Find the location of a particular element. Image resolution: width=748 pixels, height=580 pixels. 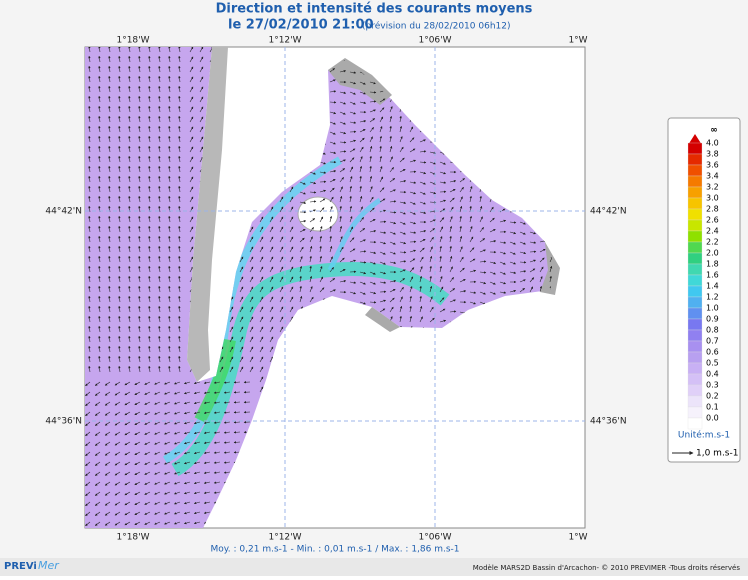

logo-prefix: PREVi is located at coordinates (20, 566).